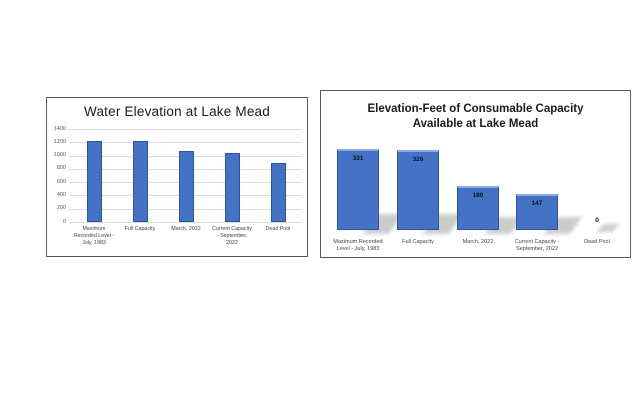 The image size is (640, 400). Describe the element at coordinates (64, 221) in the screenshot. I see `y-axis-tick-label: 0` at that location.